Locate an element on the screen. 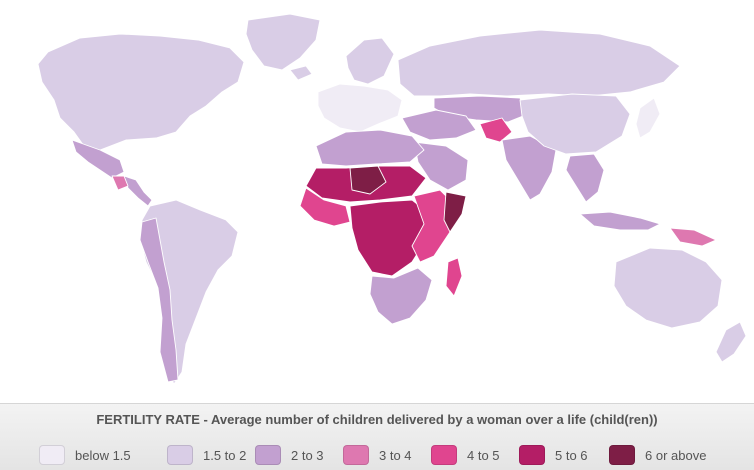 Image resolution: width=754 pixels, height=470 pixels. region-mexico is located at coordinates (98, 159).